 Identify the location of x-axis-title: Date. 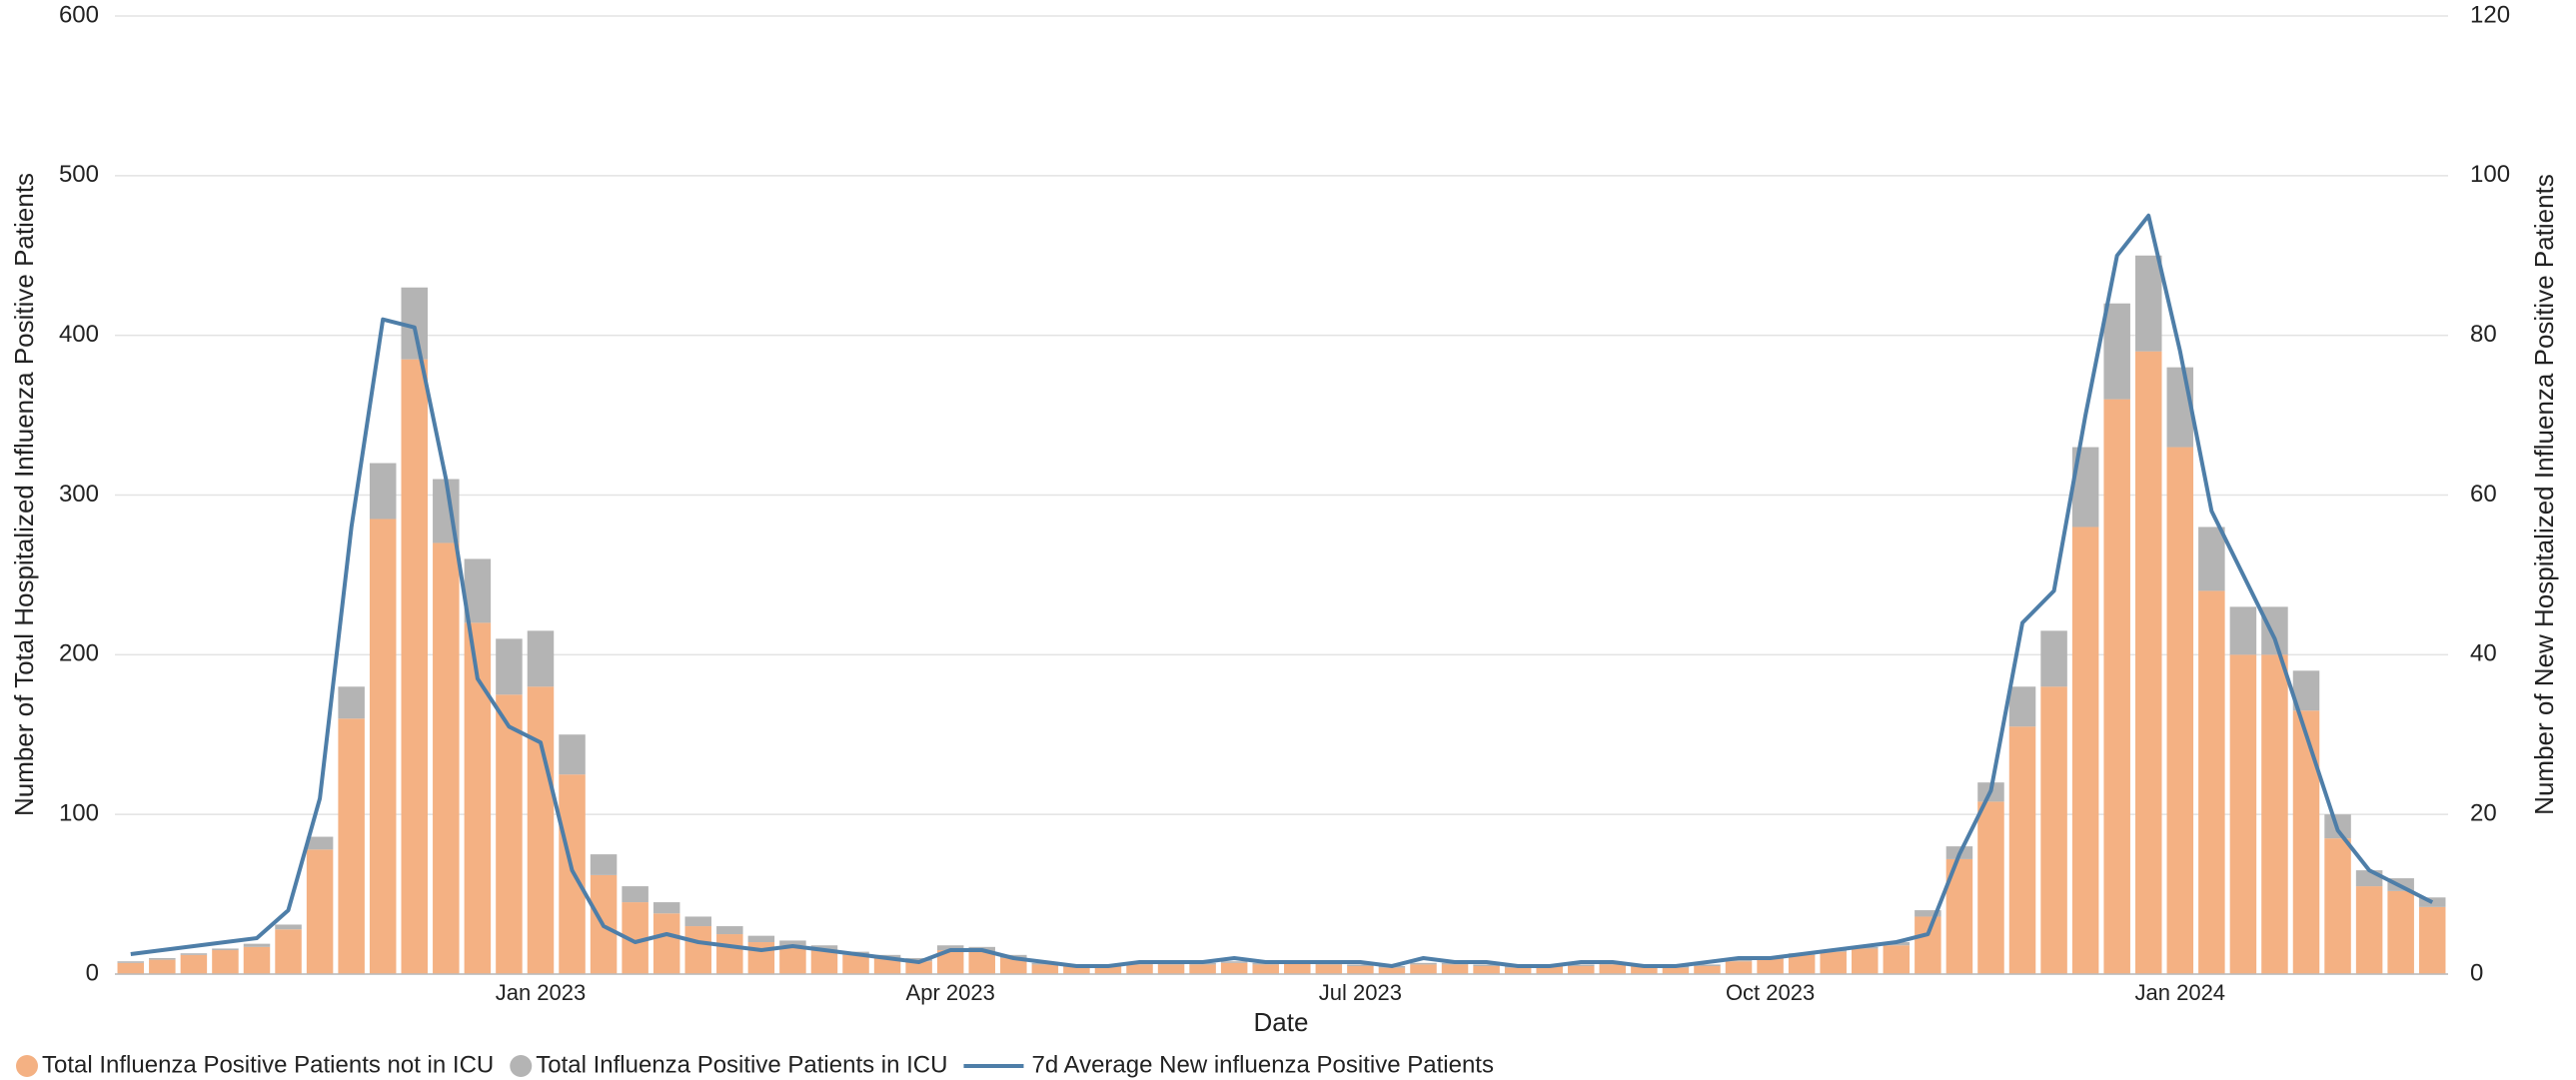
(1281, 1022).